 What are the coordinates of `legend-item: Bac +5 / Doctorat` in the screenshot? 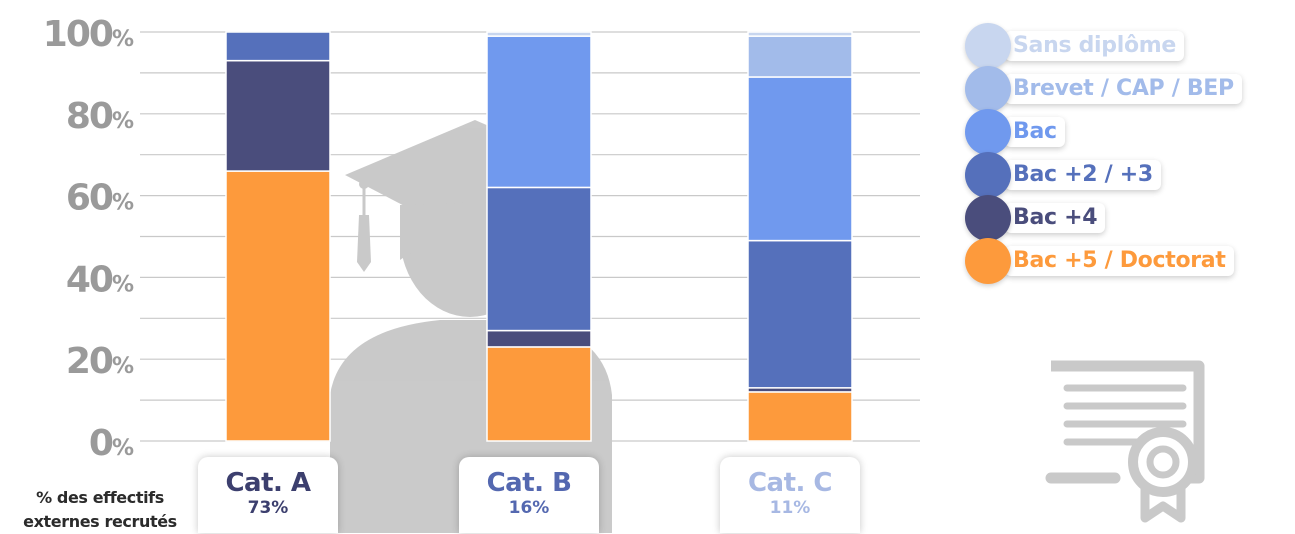 It's located at (1103, 260).